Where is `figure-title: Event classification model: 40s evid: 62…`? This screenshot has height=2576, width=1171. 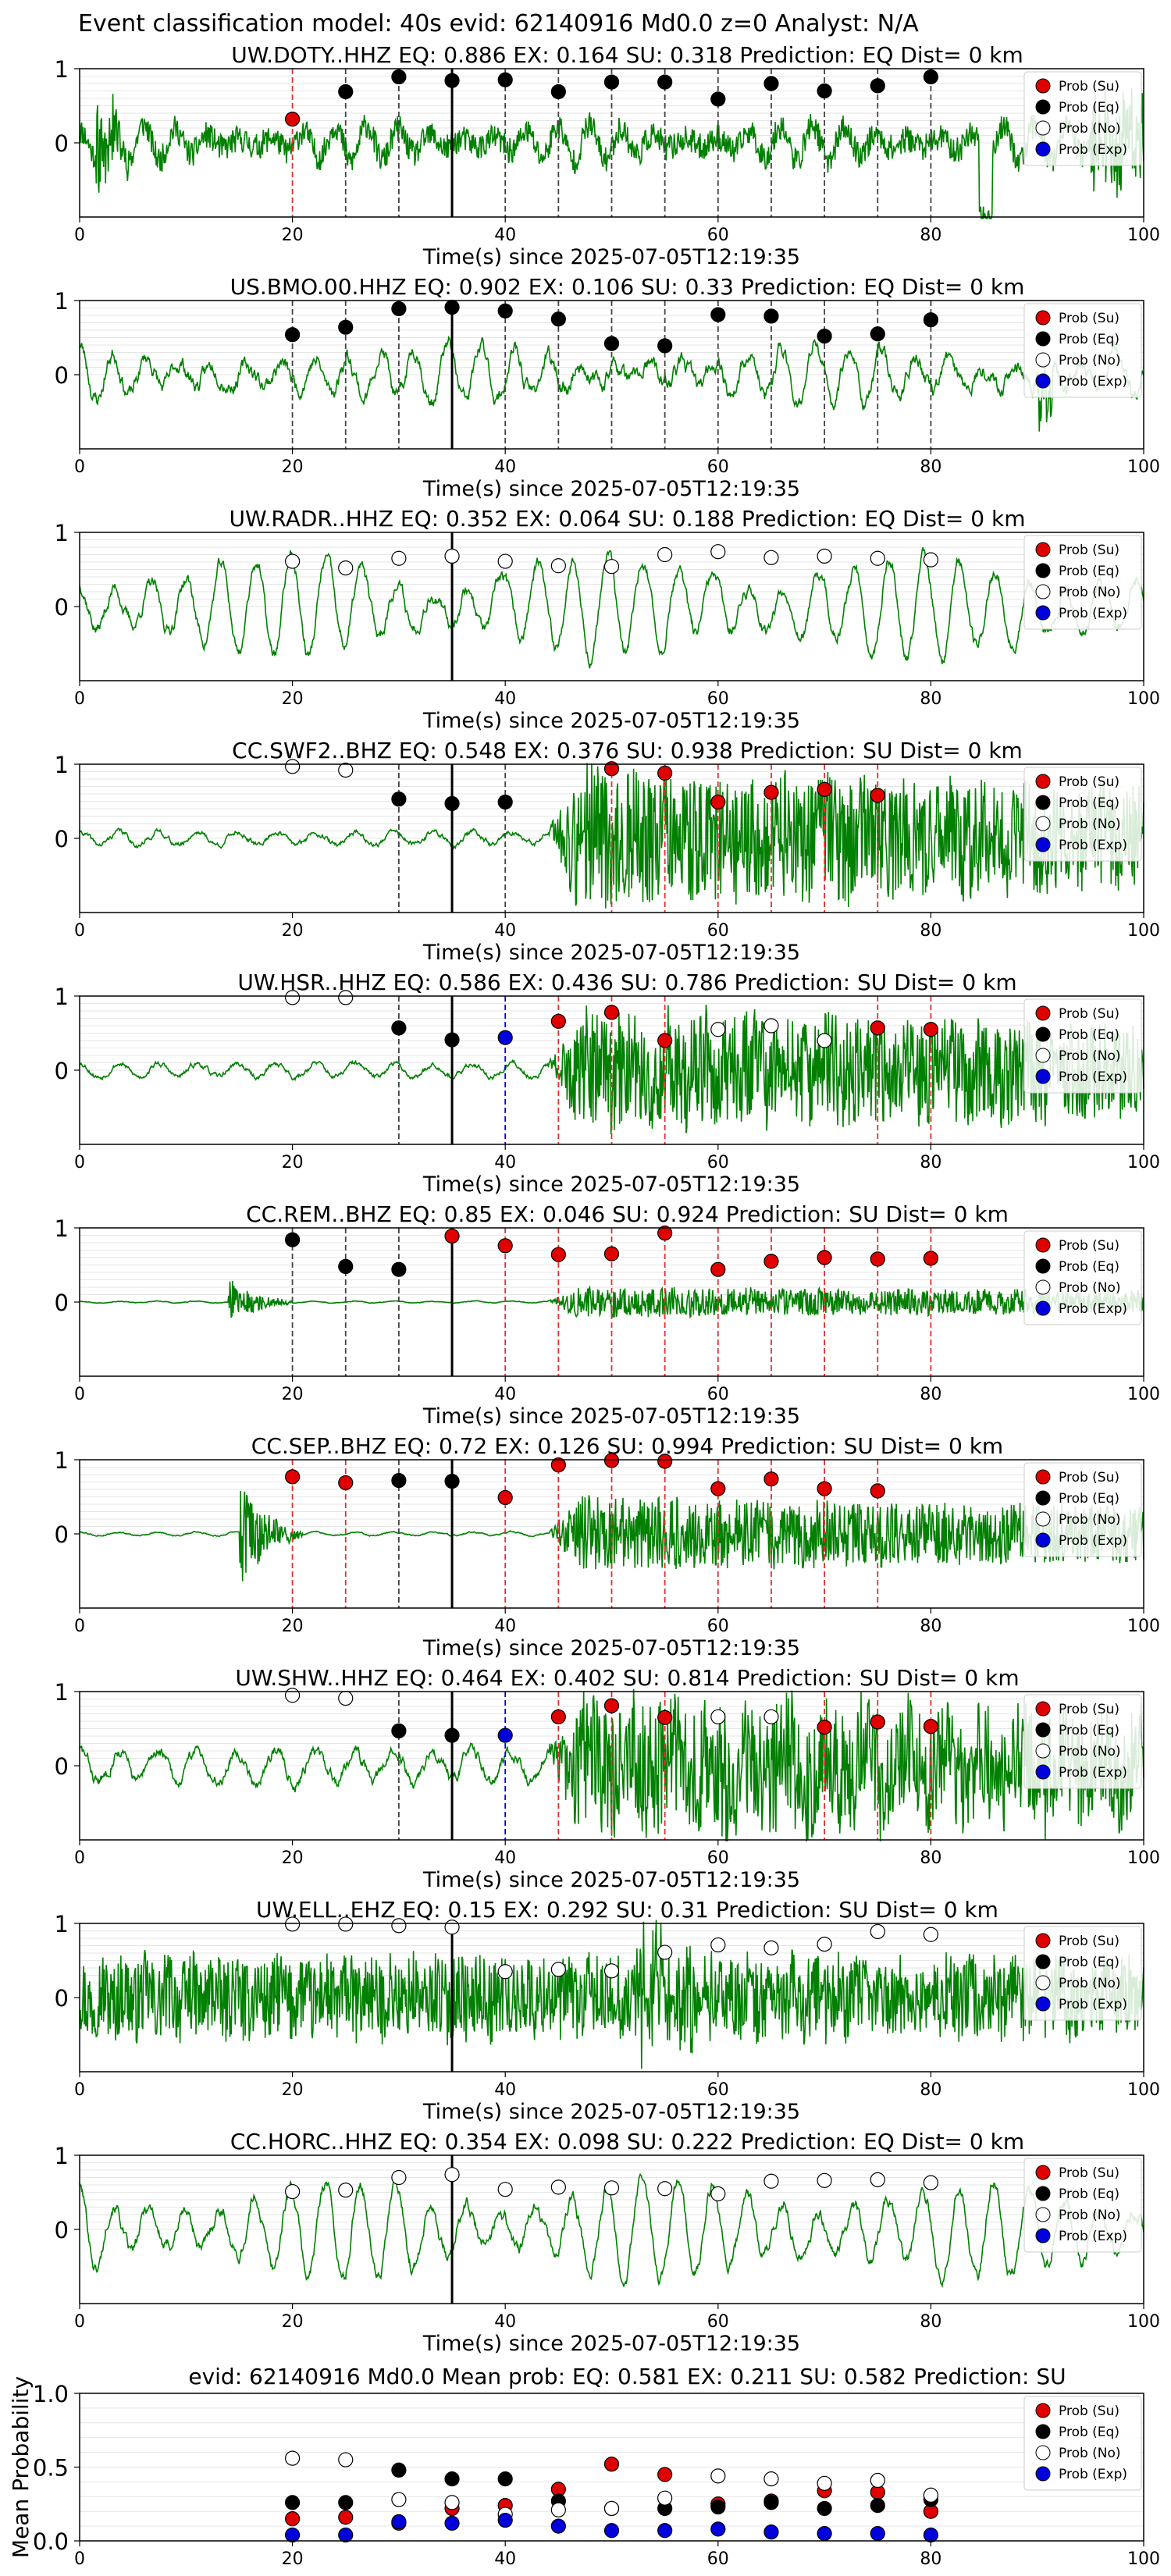
figure-title: Event classification model: 40s evid: 62… is located at coordinates (498, 23).